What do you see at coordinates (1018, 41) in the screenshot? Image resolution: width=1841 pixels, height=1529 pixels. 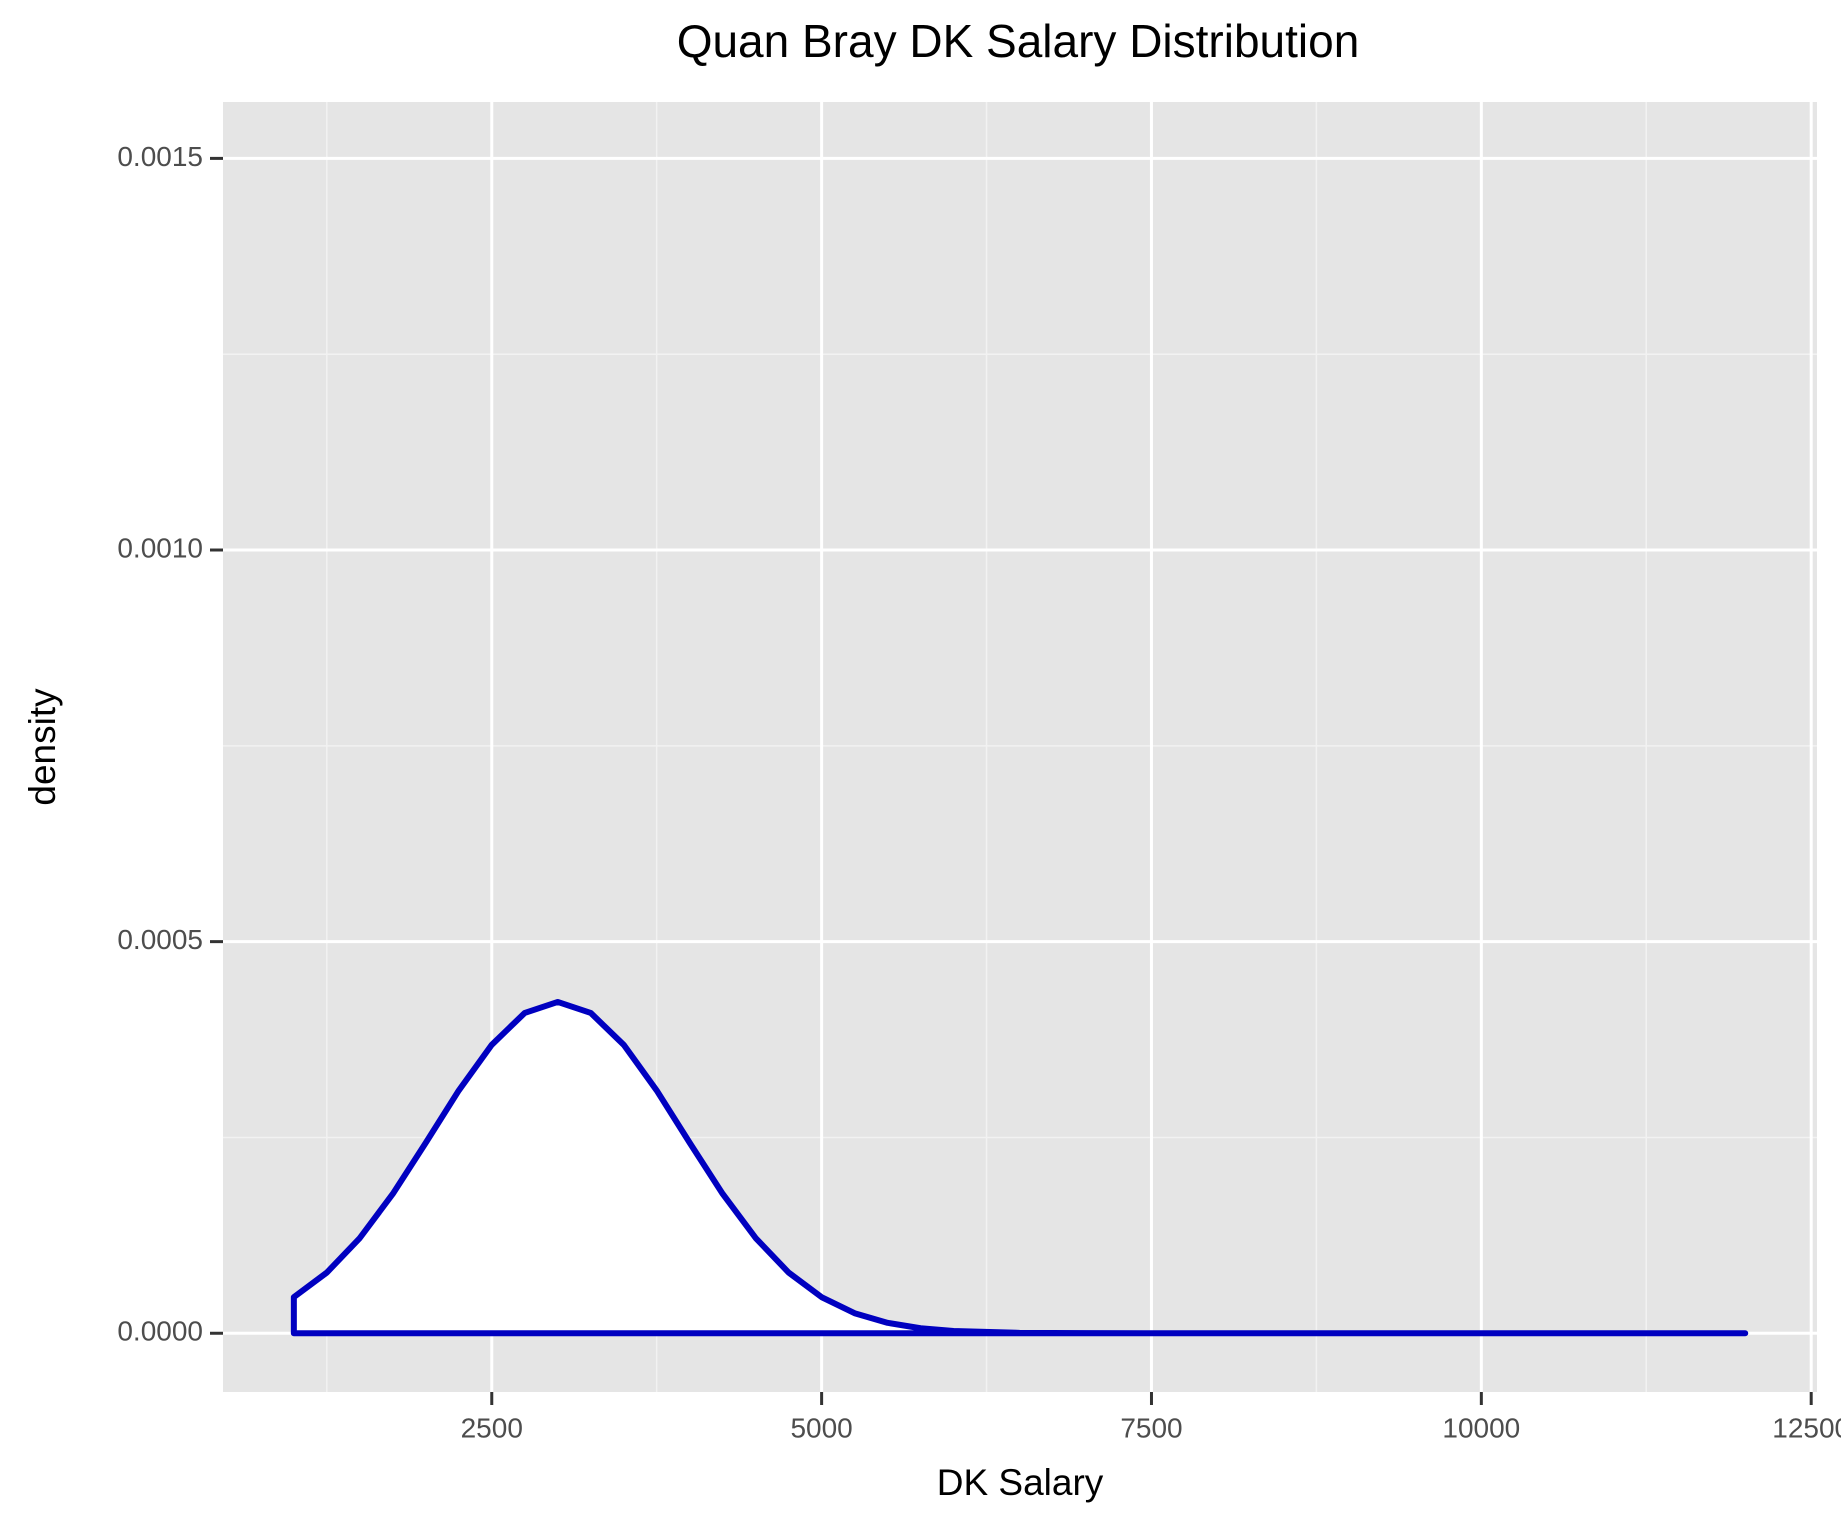 I see `chart-title: Quan Bray DK Salary Distribution` at bounding box center [1018, 41].